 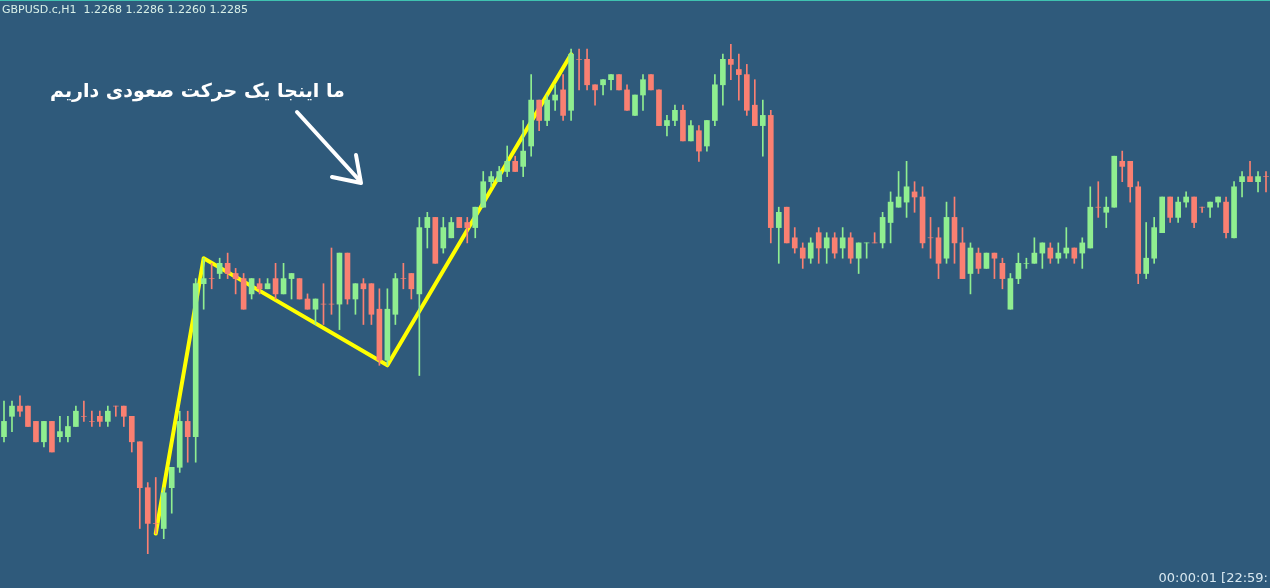 I want to click on annotation: ما اینجا یک حرکت صعودی داریم, so click(x=197, y=90).